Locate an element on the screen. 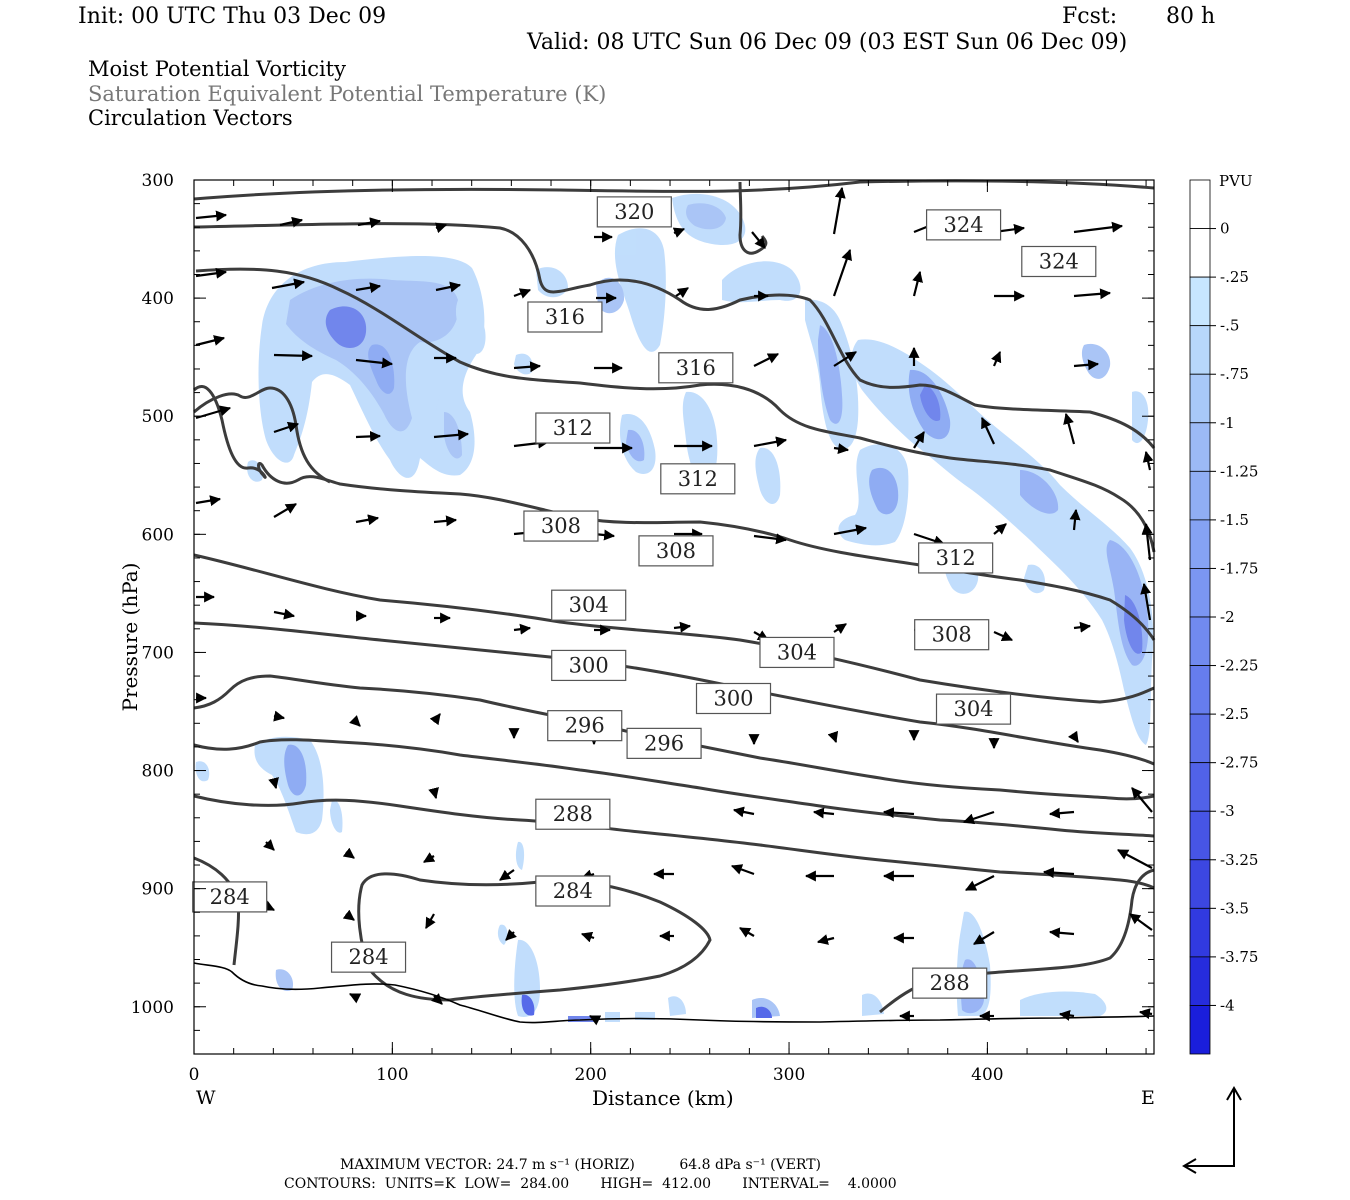  y-axis-label: Pressure (hPa) is located at coordinates (130, 637).